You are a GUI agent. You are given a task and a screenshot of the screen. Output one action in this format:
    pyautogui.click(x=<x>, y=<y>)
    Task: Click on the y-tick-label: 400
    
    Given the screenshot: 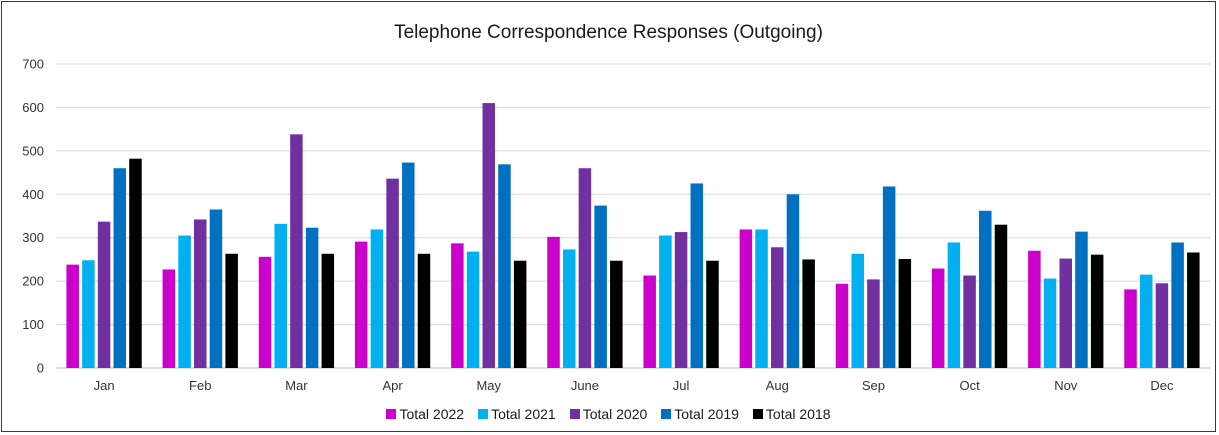 What is the action you would take?
    pyautogui.click(x=33, y=194)
    